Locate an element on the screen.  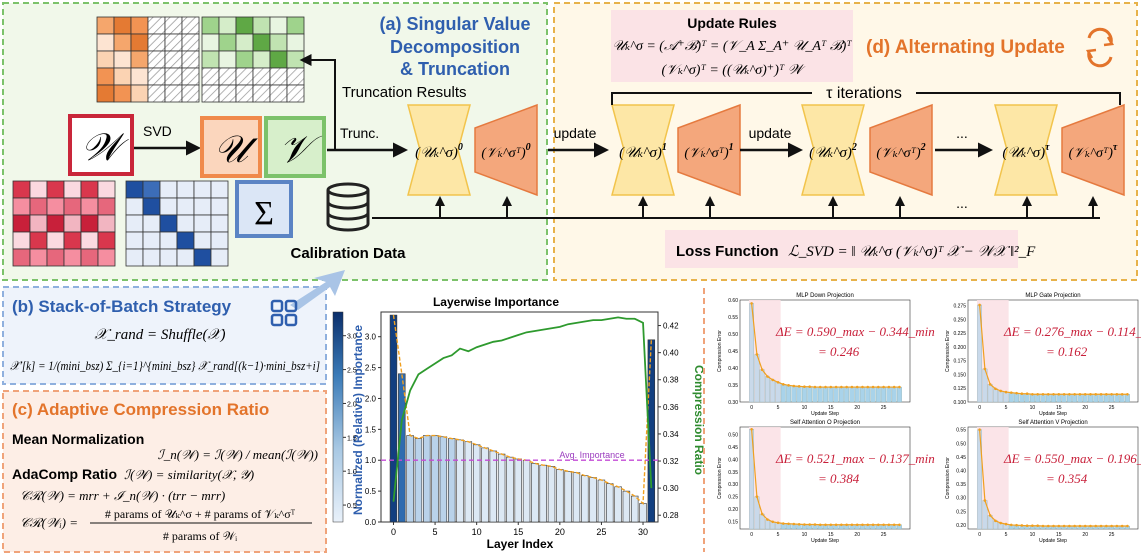
update-label-2: update is located at coordinates (770, 133).